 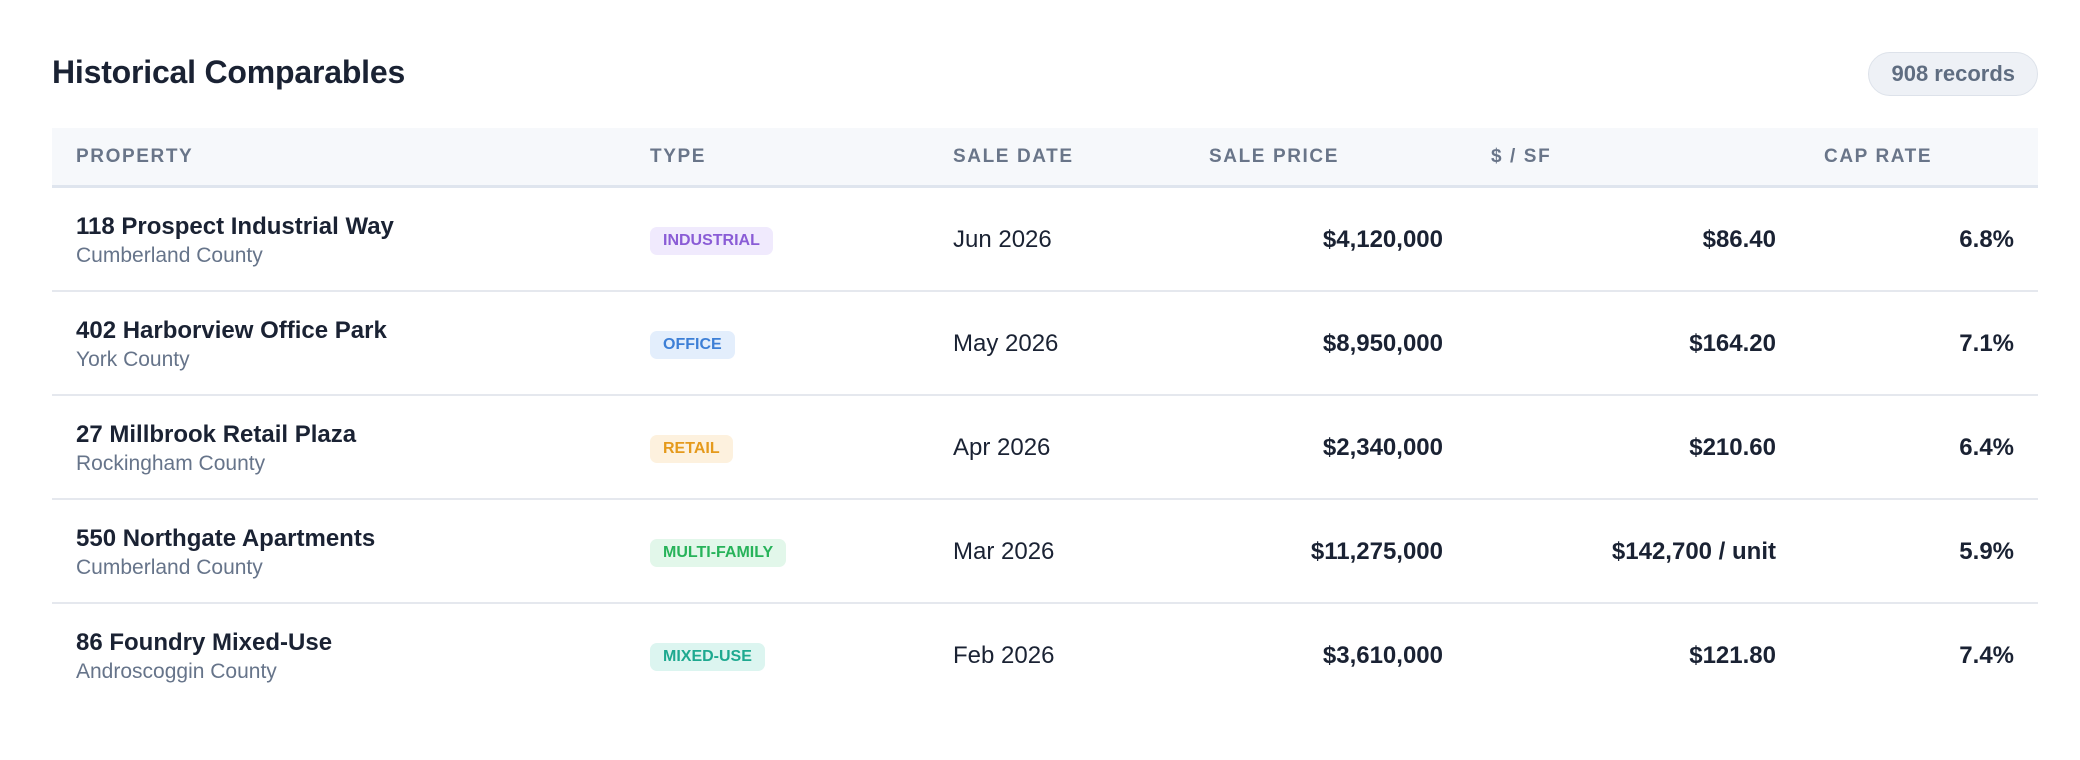 What do you see at coordinates (711, 241) in the screenshot?
I see `type-badge: INDUSTRIAL` at bounding box center [711, 241].